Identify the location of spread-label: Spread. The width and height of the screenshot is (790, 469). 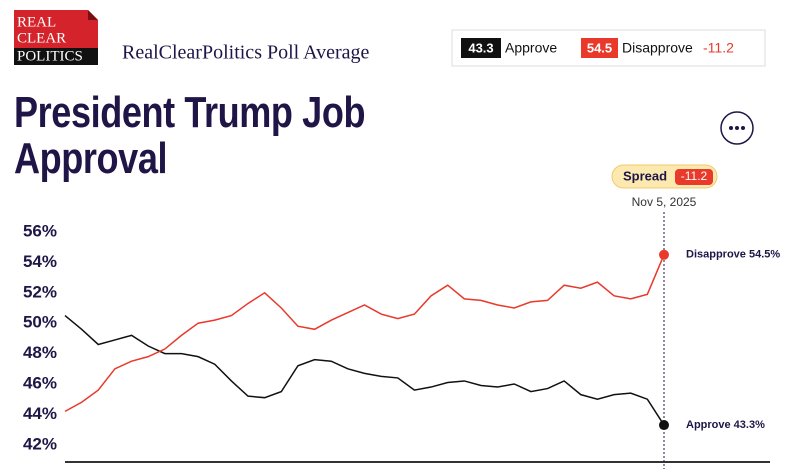
(645, 175).